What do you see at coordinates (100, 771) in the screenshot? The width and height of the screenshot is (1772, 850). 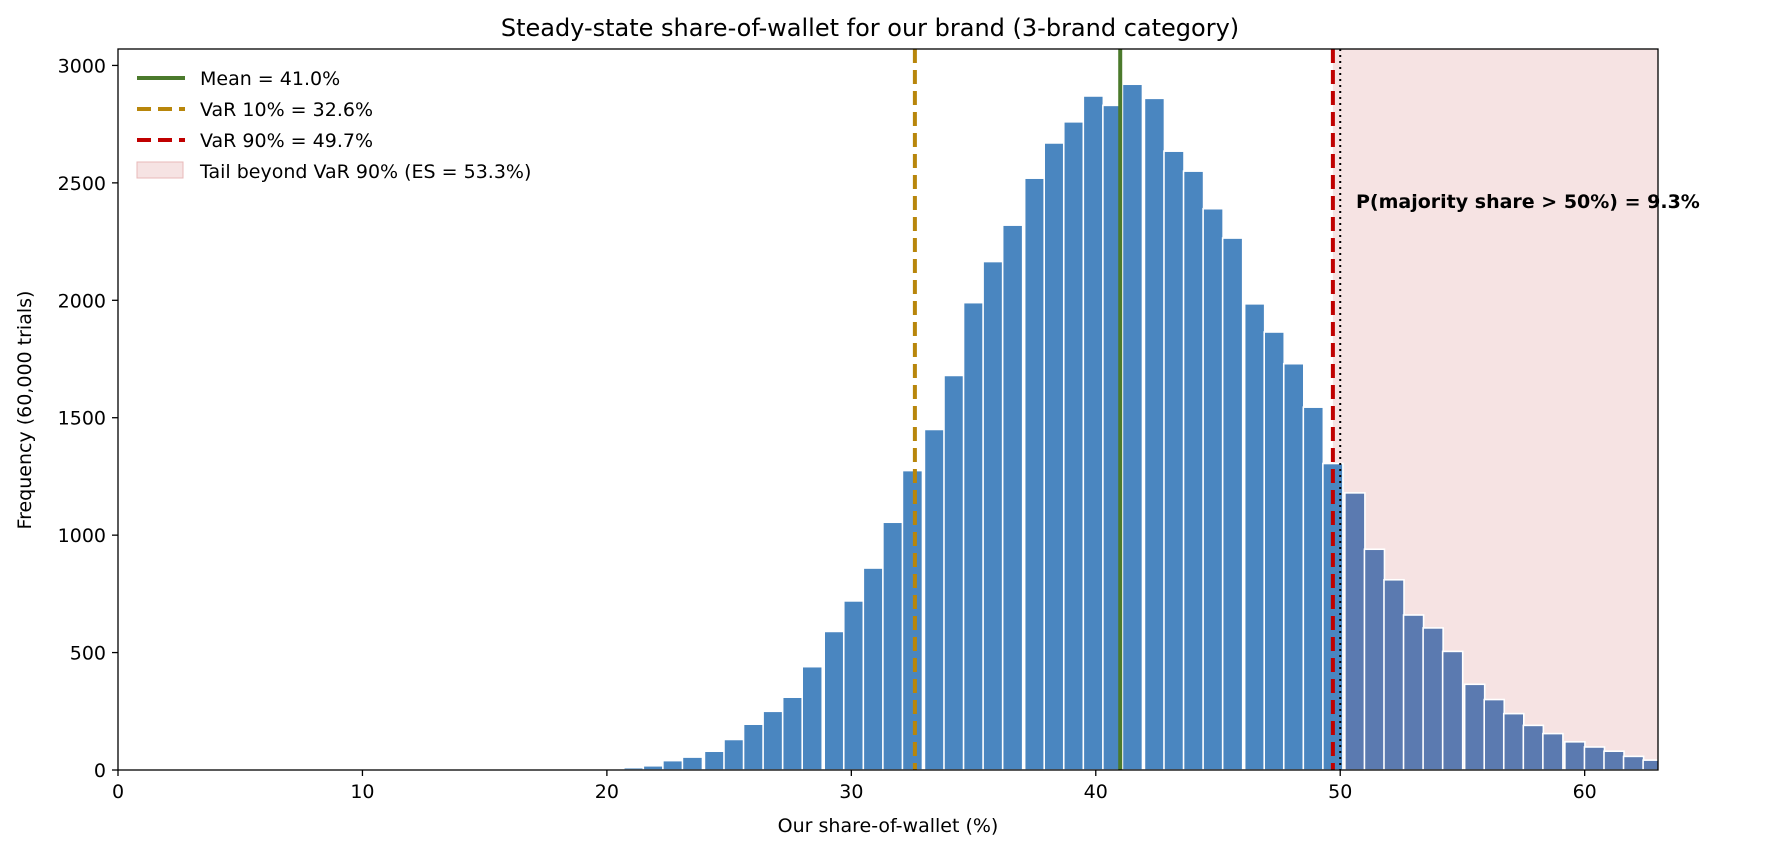 I see `y-tick-label: 0` at bounding box center [100, 771].